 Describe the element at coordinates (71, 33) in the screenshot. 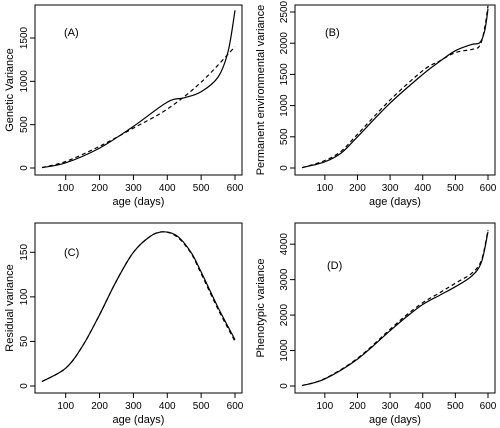

I see `panel-label: (A)` at that location.